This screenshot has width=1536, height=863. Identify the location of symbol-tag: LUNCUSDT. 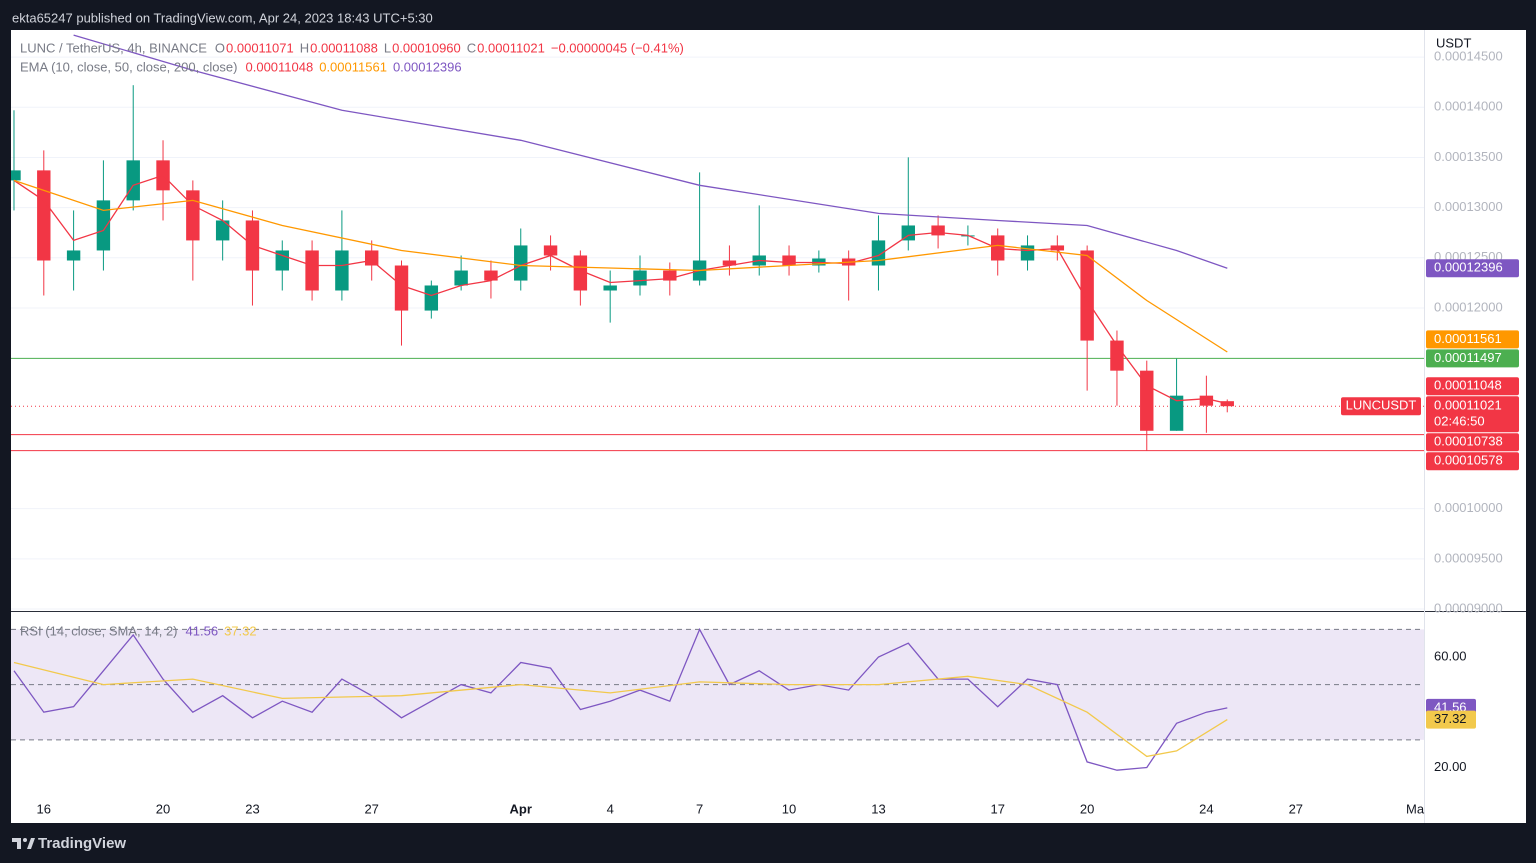
(1381, 405).